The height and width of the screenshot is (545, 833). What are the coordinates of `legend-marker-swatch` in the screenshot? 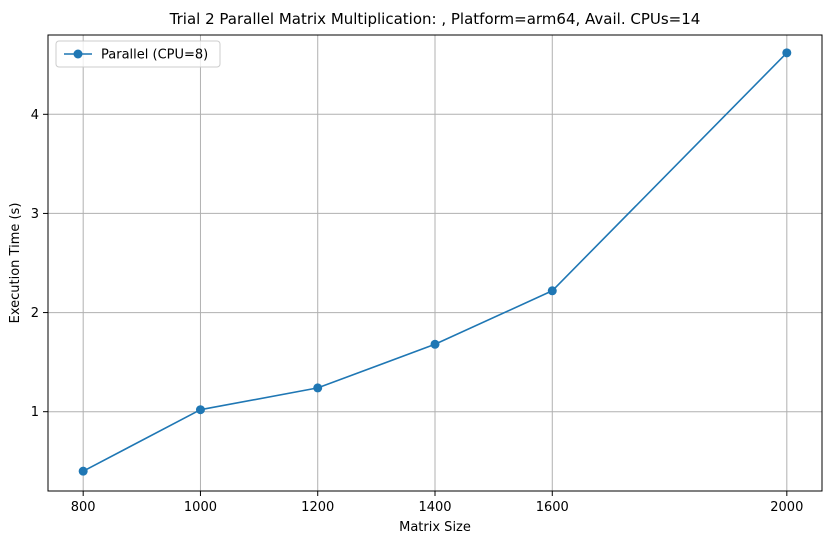 It's located at (78, 54).